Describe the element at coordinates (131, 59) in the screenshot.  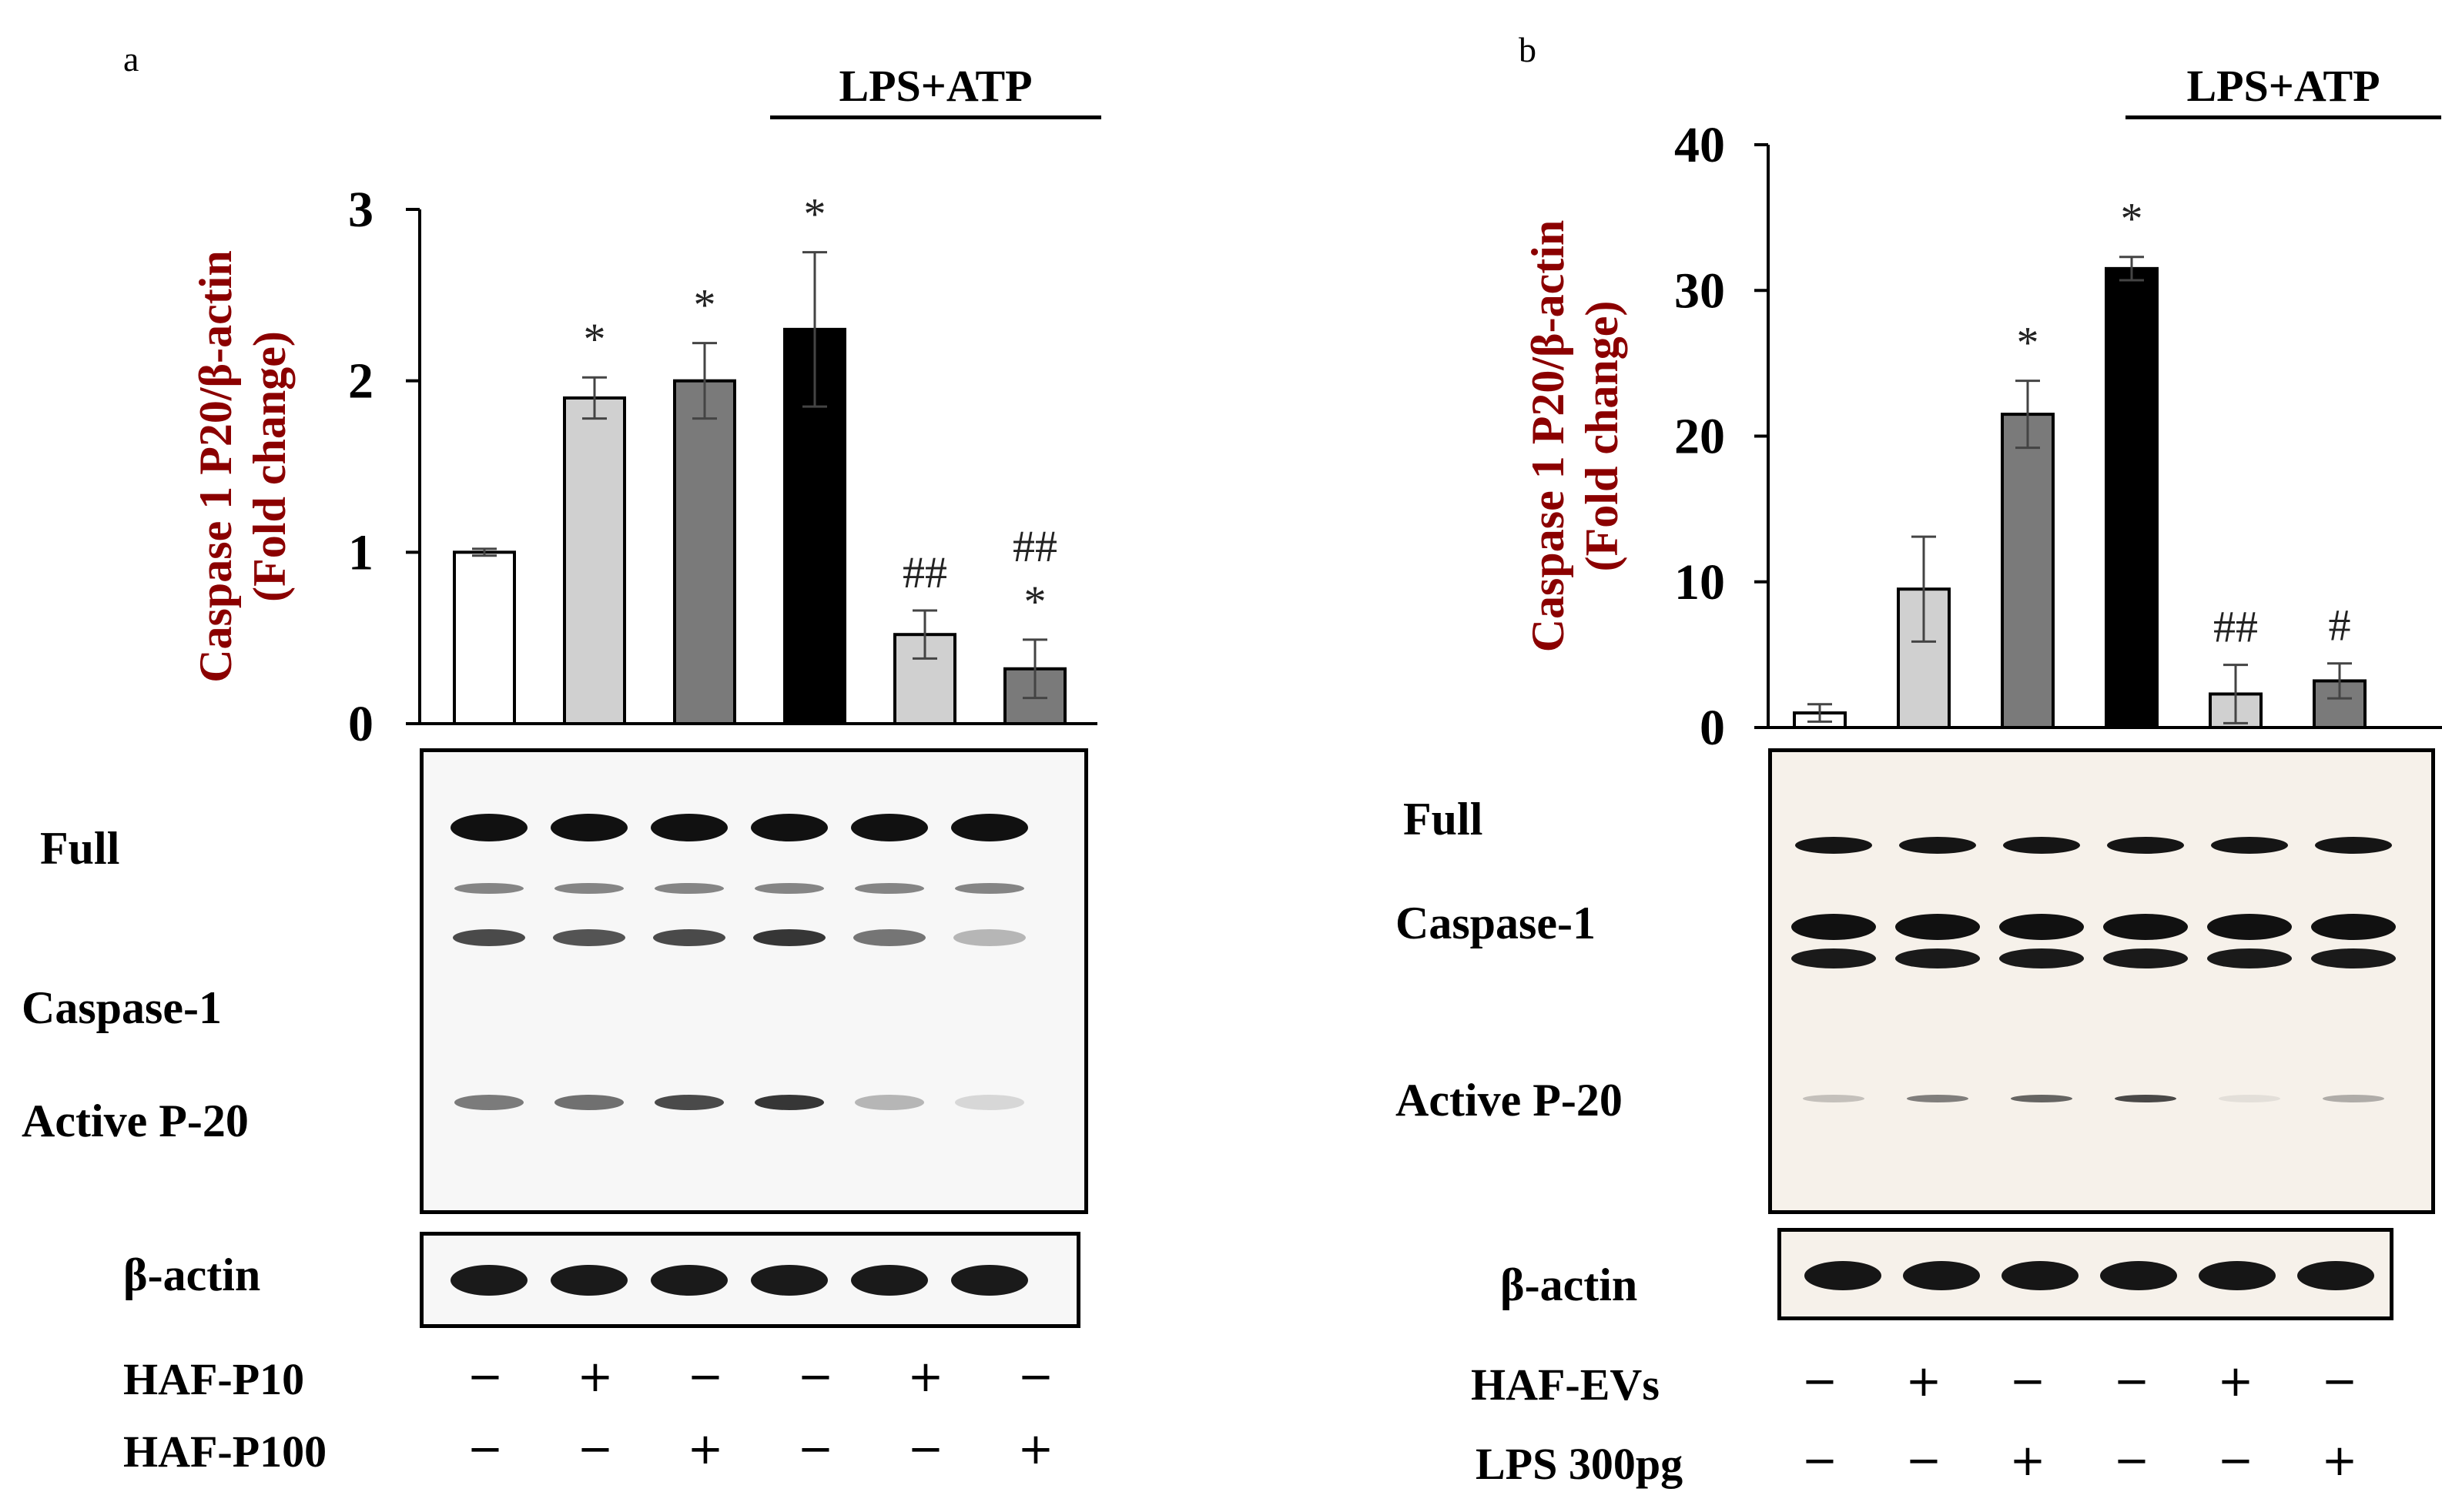
I see `panel-letter: a` at that location.